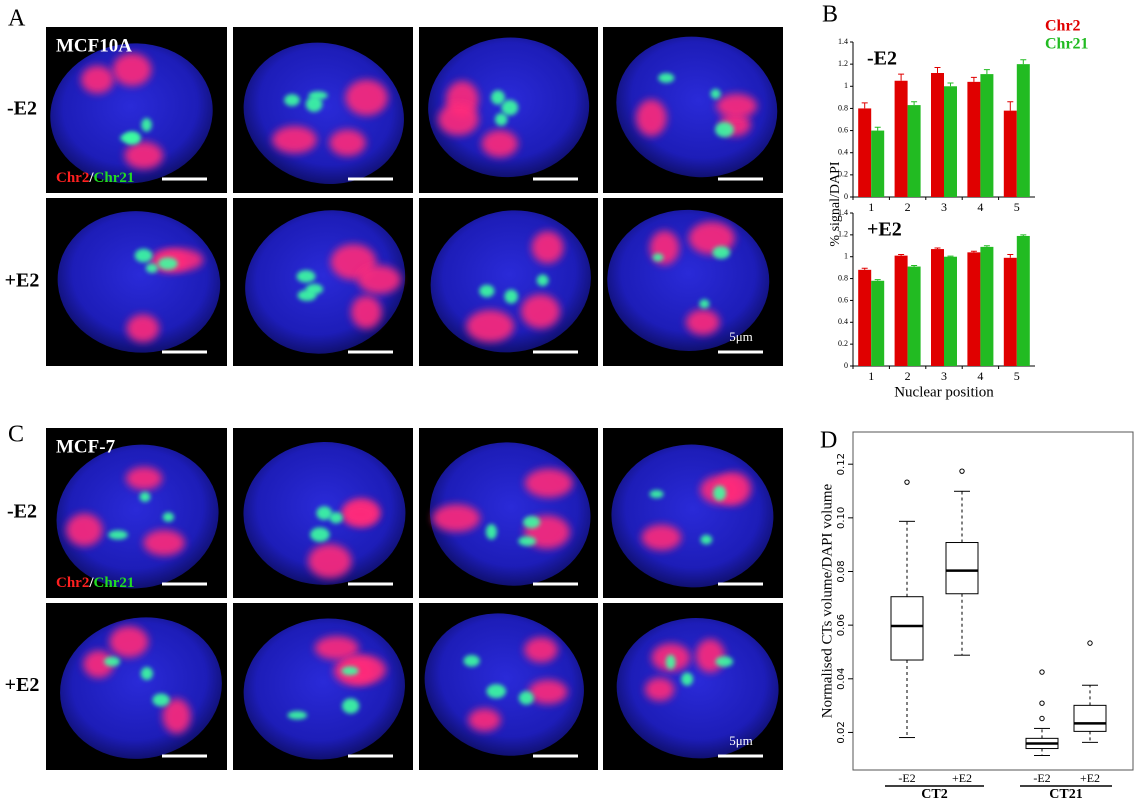  I want to click on legend-text: Chr21, so click(114, 178).